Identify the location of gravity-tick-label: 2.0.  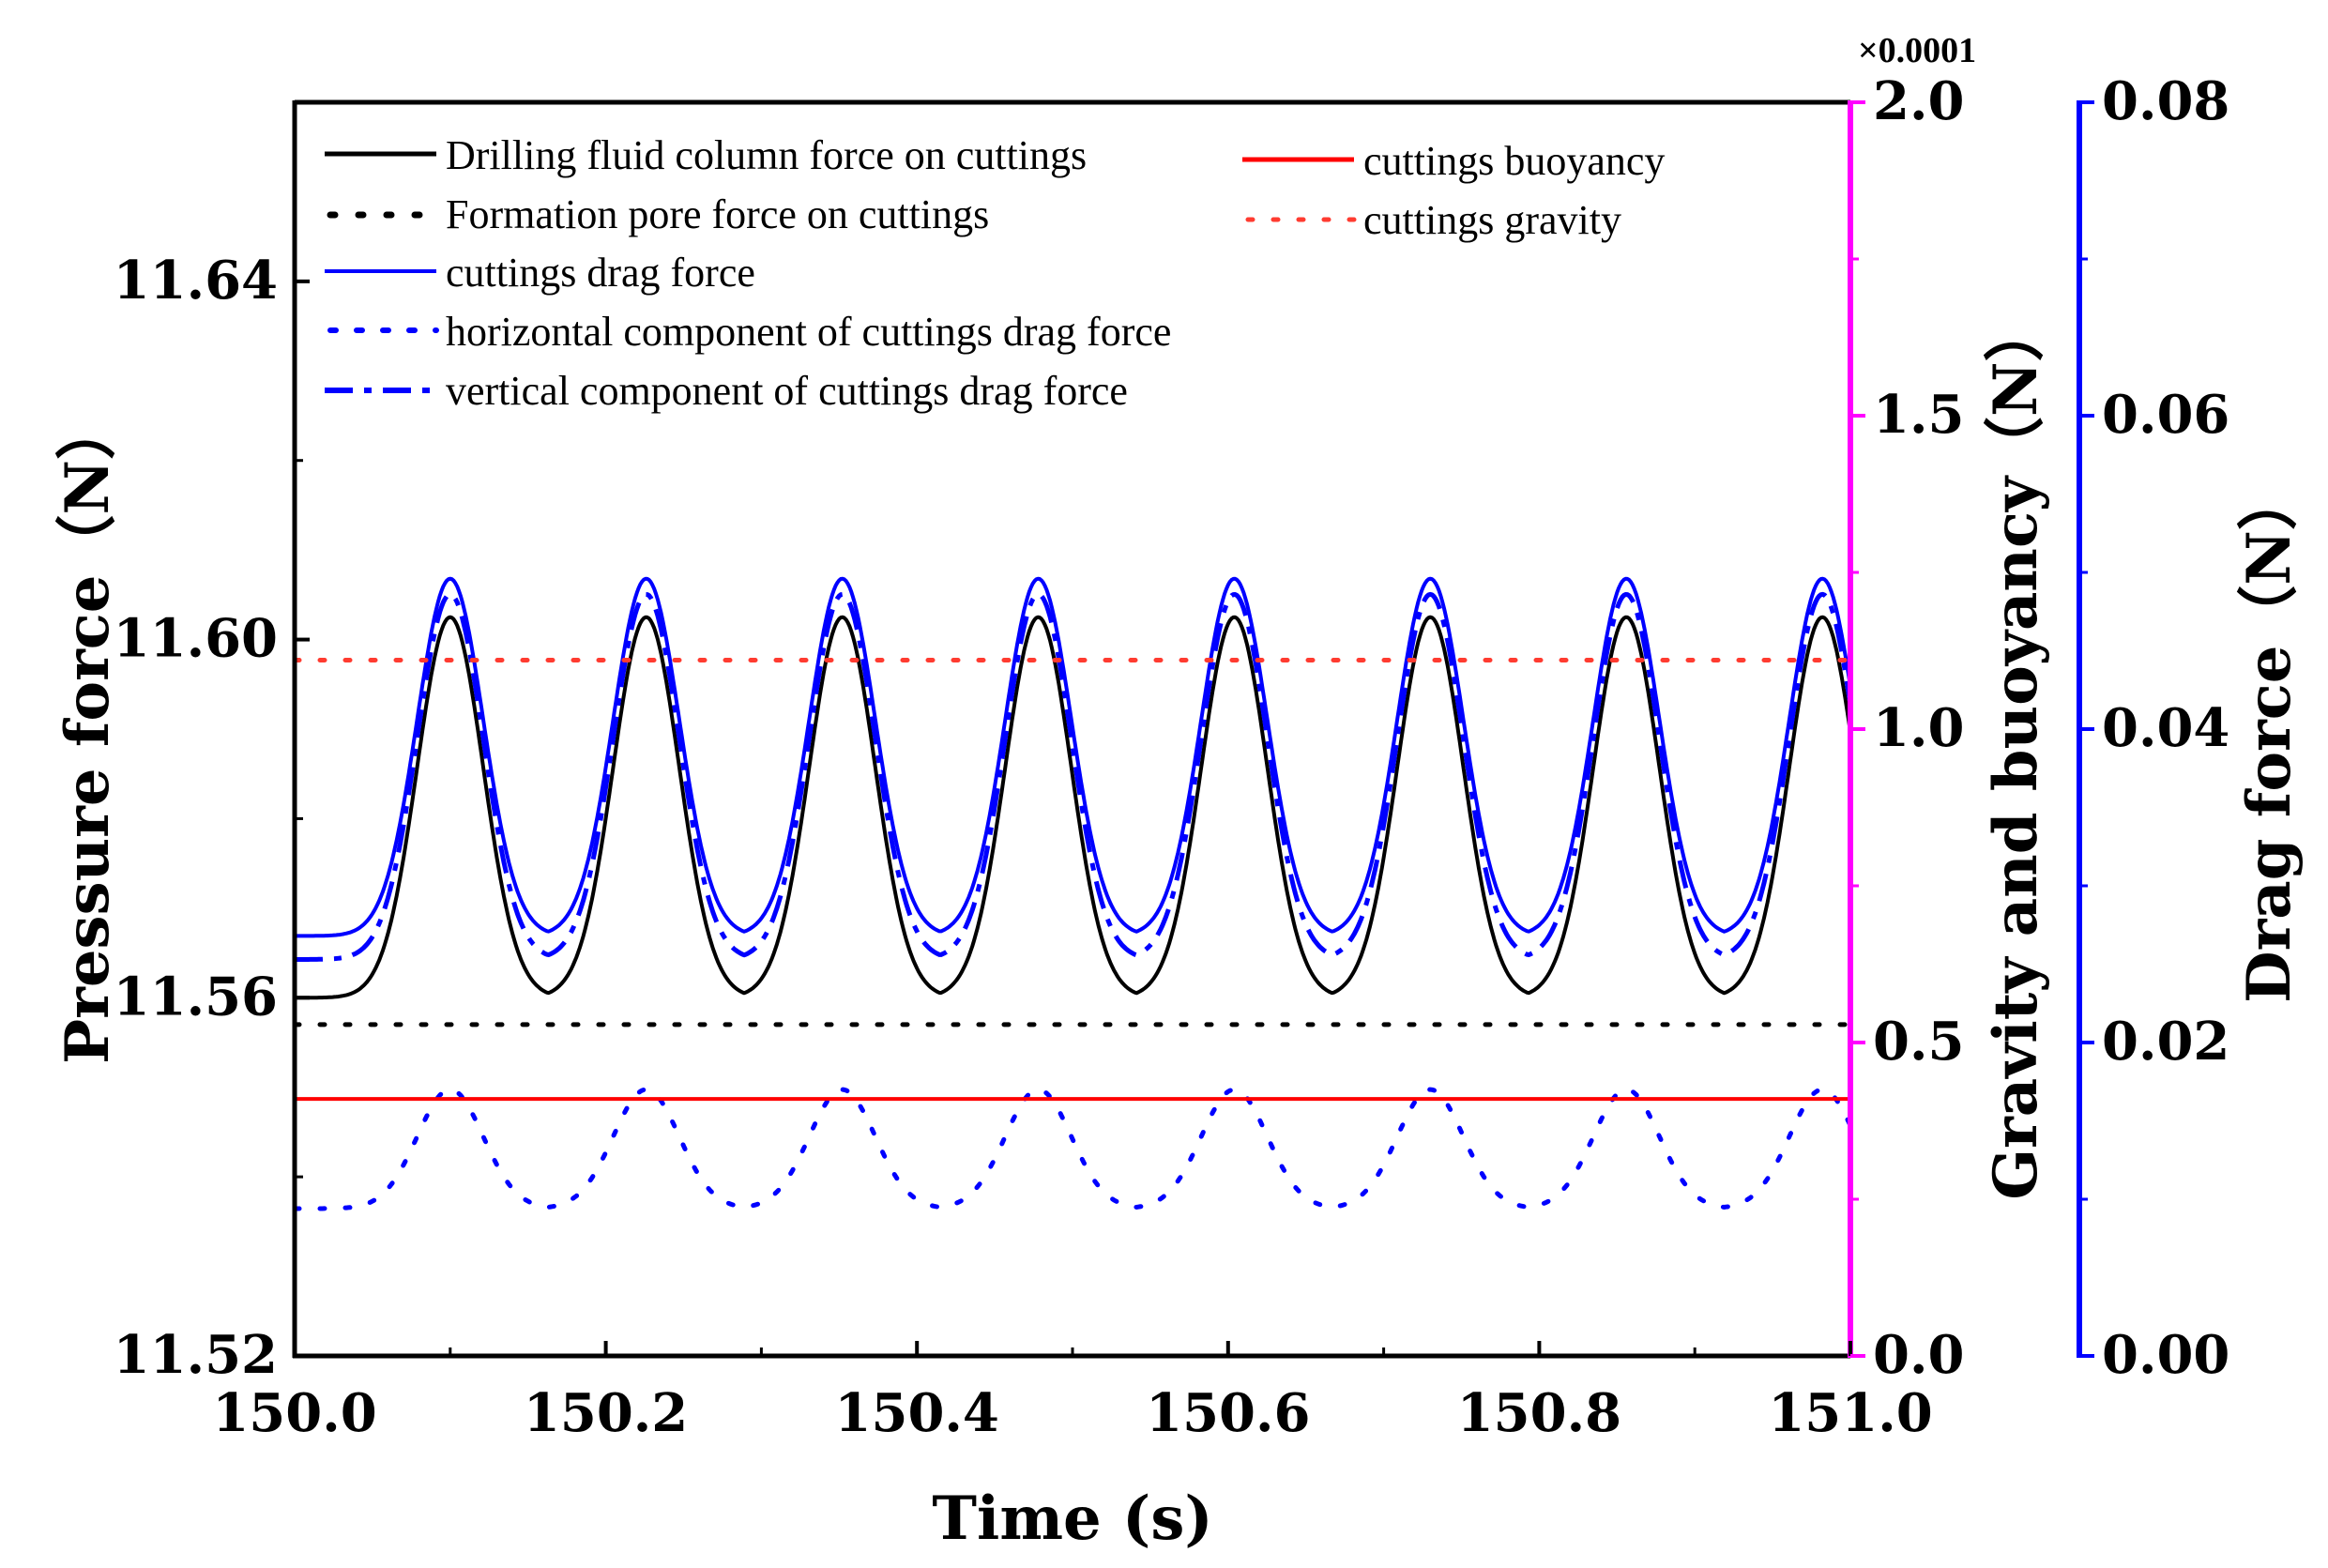
(1918, 101).